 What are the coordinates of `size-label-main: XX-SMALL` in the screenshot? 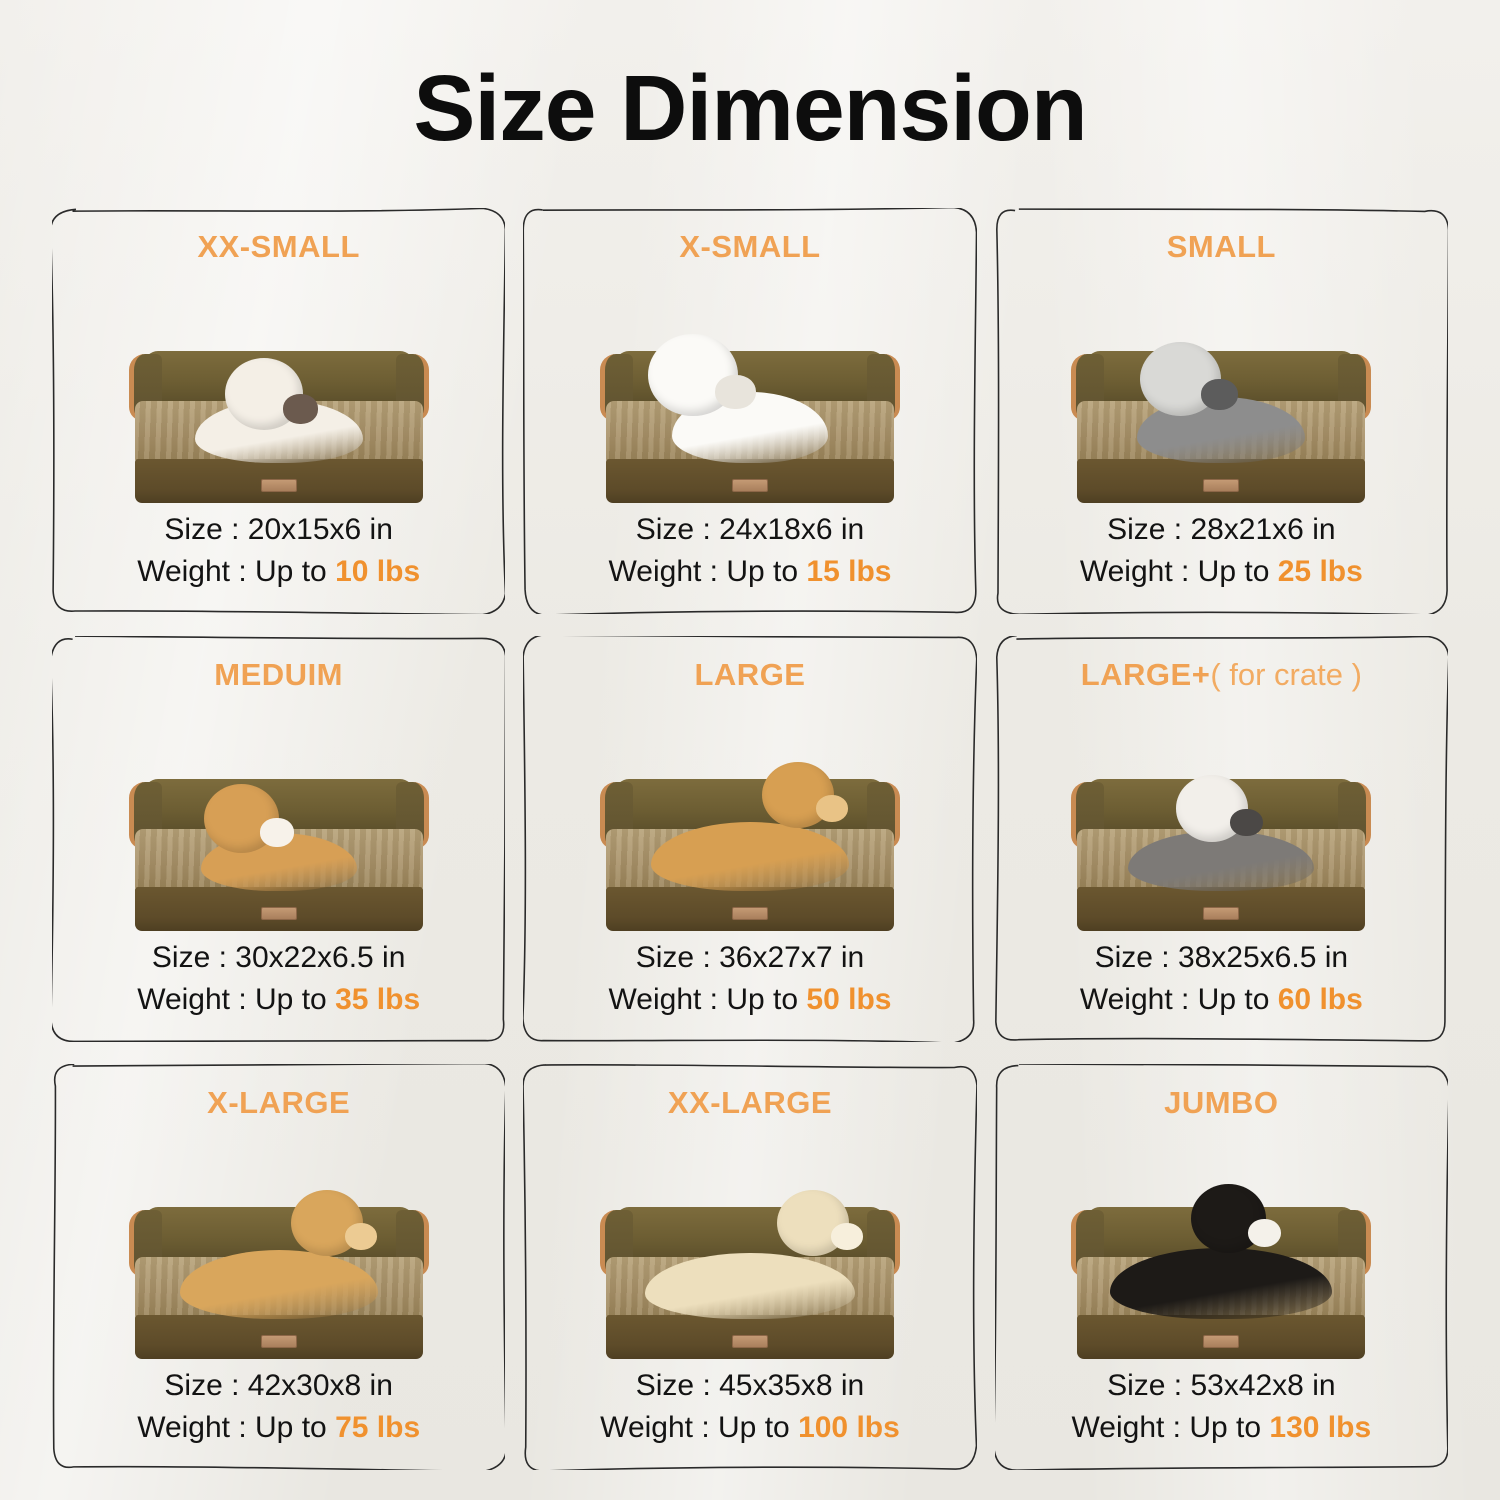 It's located at (278, 246).